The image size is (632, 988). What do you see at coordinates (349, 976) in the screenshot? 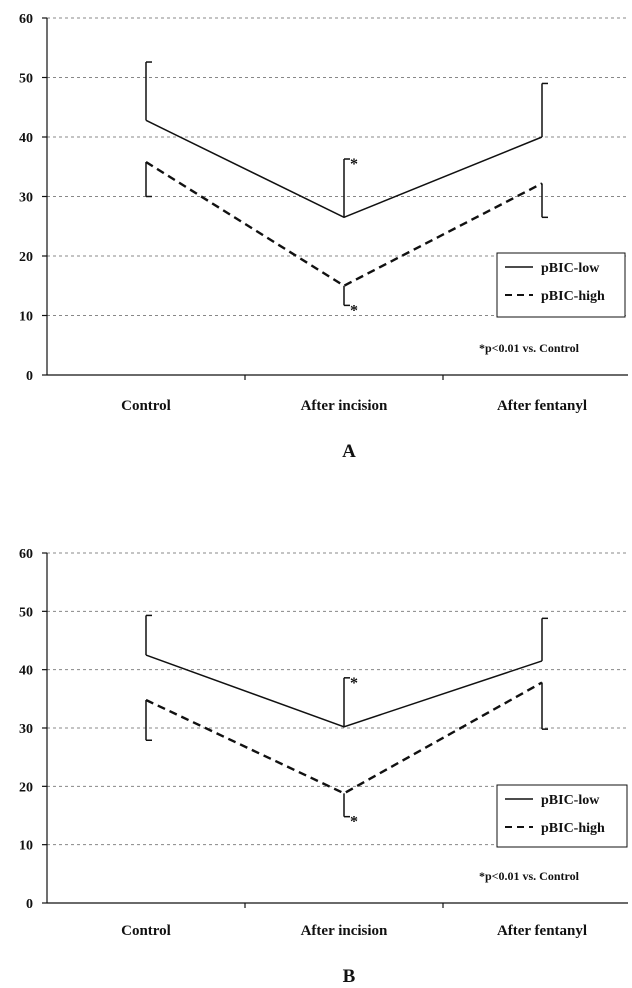
I see `panel-label: B` at bounding box center [349, 976].